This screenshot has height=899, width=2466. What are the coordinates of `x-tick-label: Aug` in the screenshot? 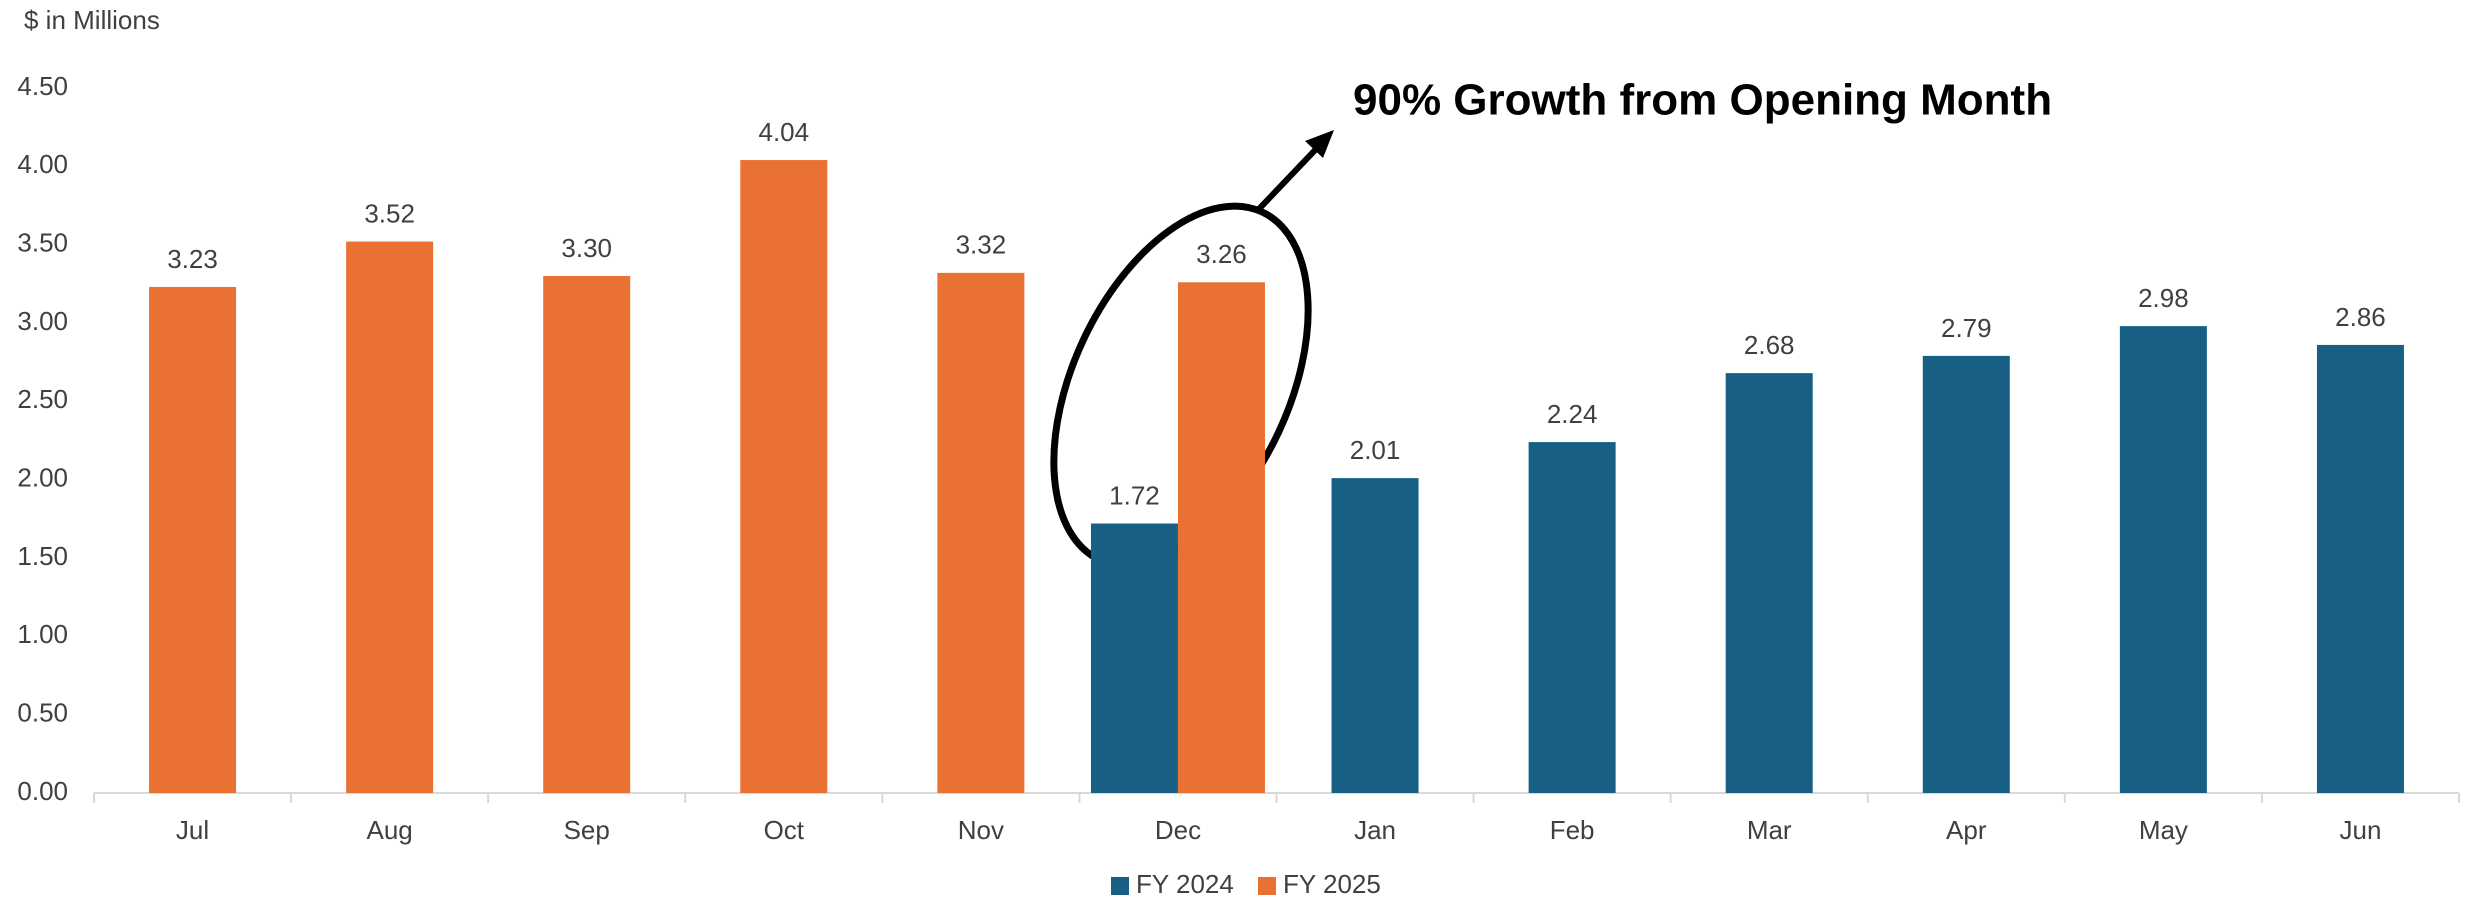 It's located at (389, 830).